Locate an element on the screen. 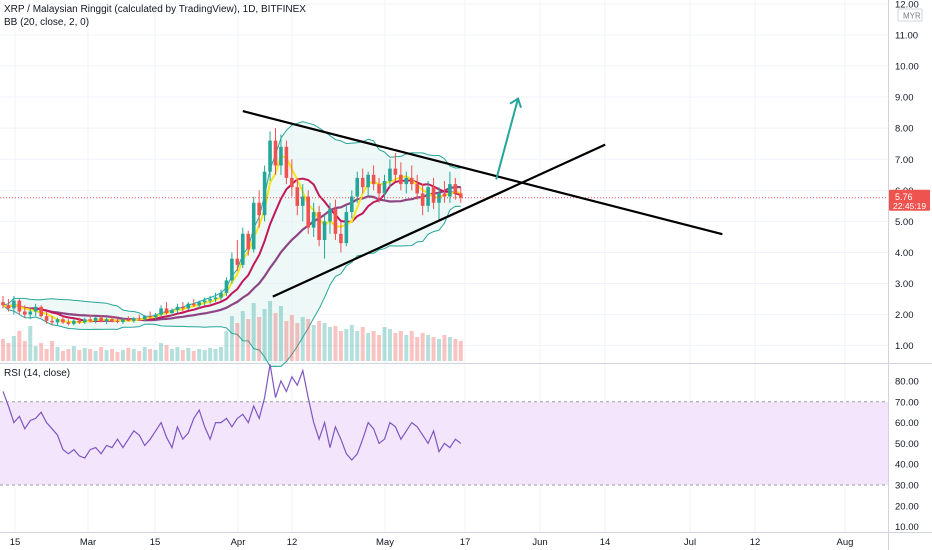 This screenshot has width=932, height=550. last-price-value: 5.76 is located at coordinates (904, 197).